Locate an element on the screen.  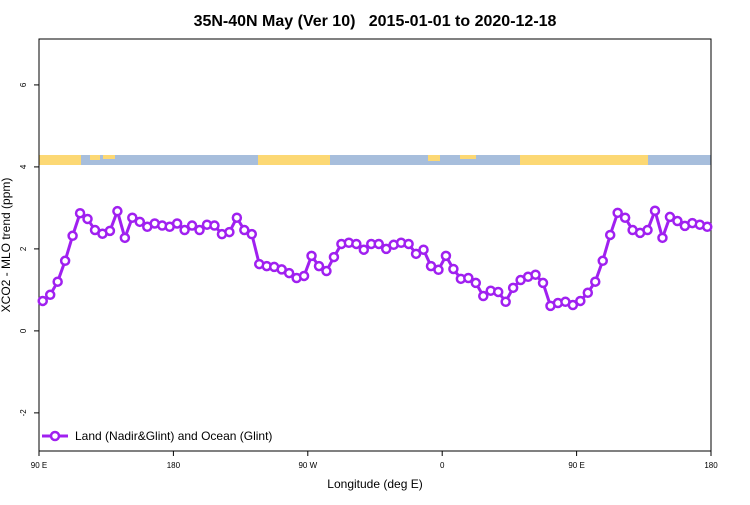
y-tick-label: -2 is located at coordinates (23, 413).